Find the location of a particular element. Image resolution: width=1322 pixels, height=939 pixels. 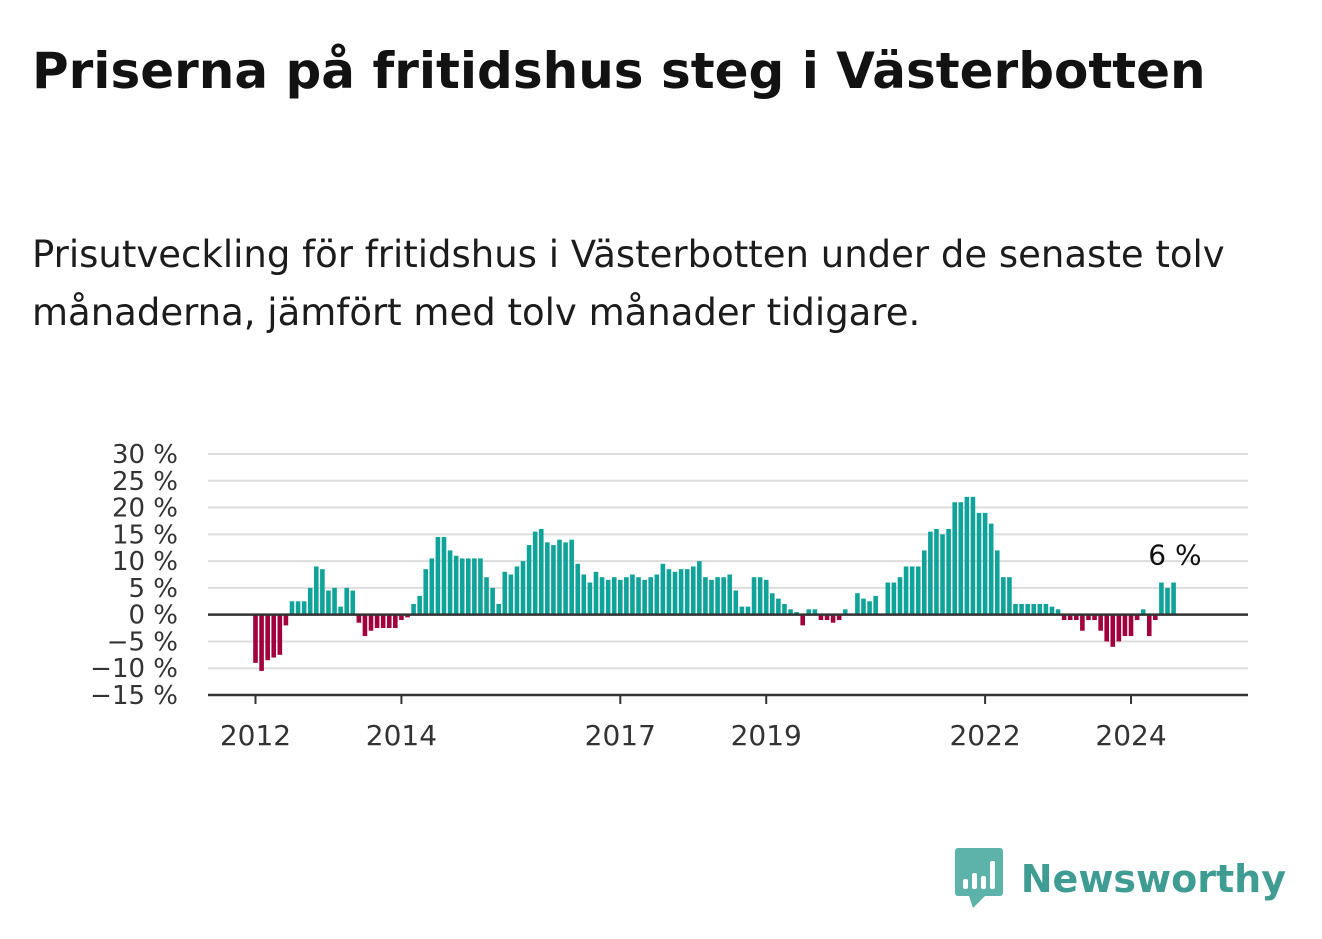

x-tick-label: 2017 is located at coordinates (620, 735).